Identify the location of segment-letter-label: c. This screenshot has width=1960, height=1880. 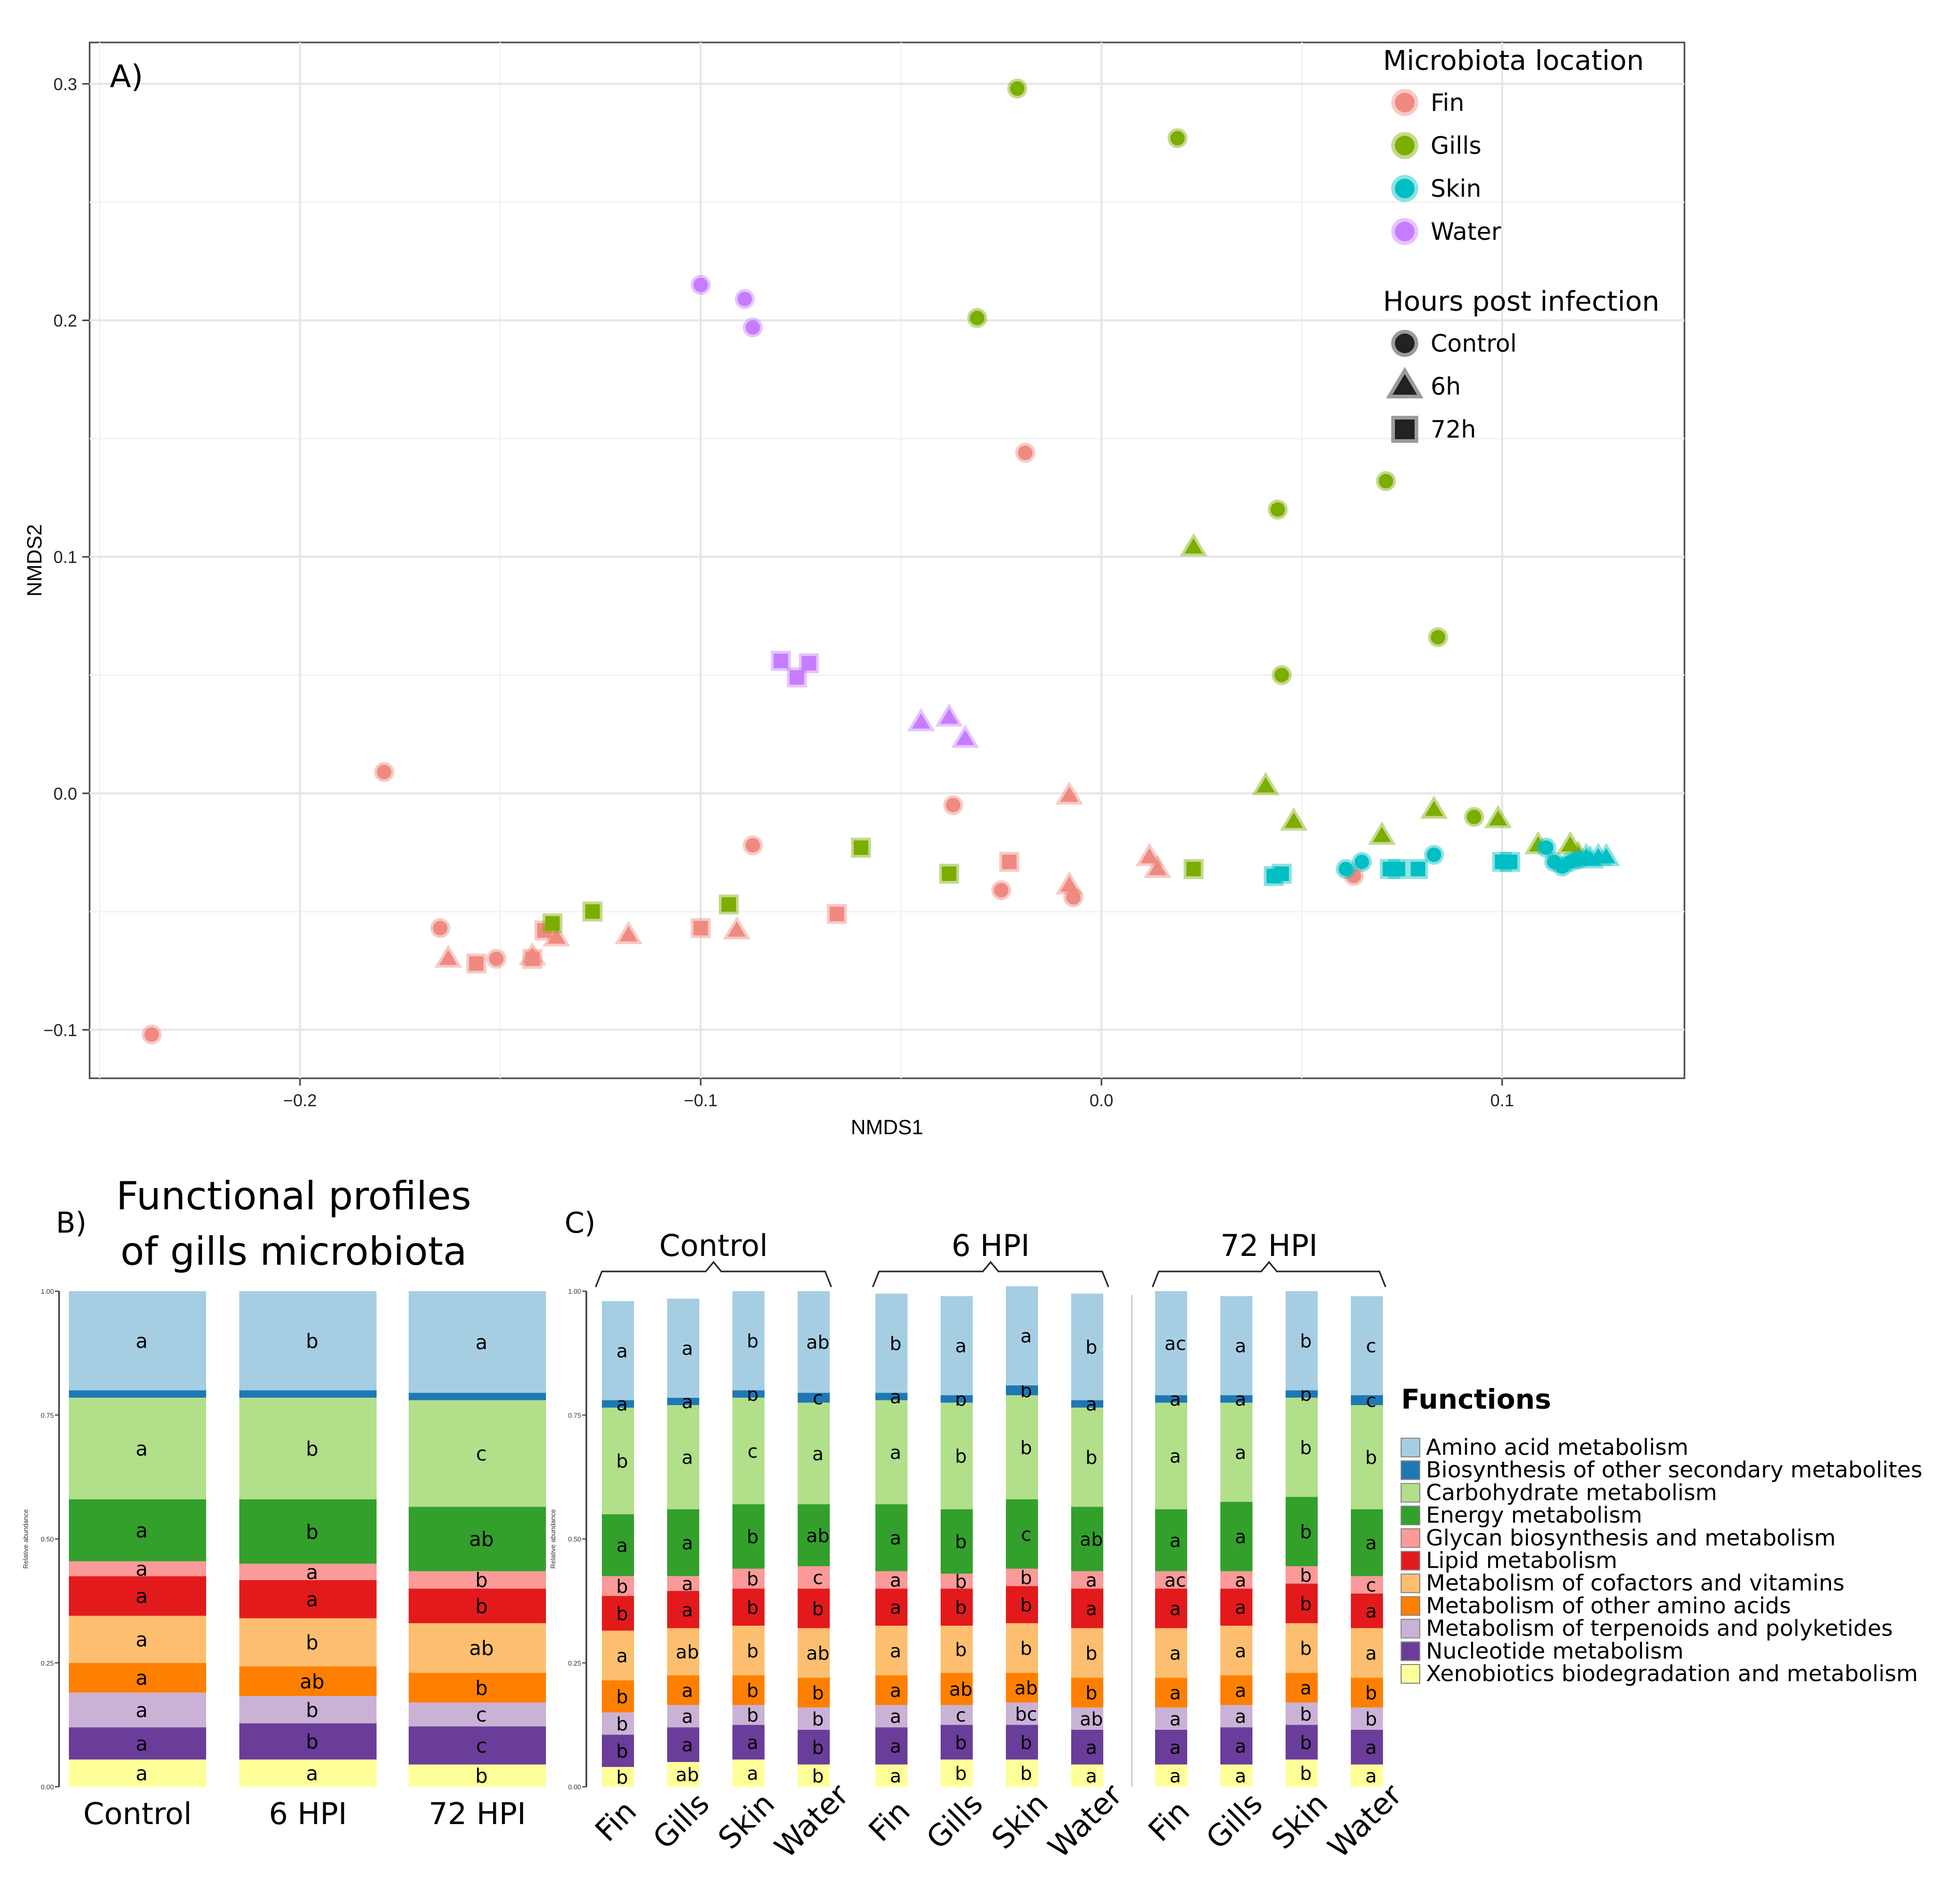
(481, 1746).